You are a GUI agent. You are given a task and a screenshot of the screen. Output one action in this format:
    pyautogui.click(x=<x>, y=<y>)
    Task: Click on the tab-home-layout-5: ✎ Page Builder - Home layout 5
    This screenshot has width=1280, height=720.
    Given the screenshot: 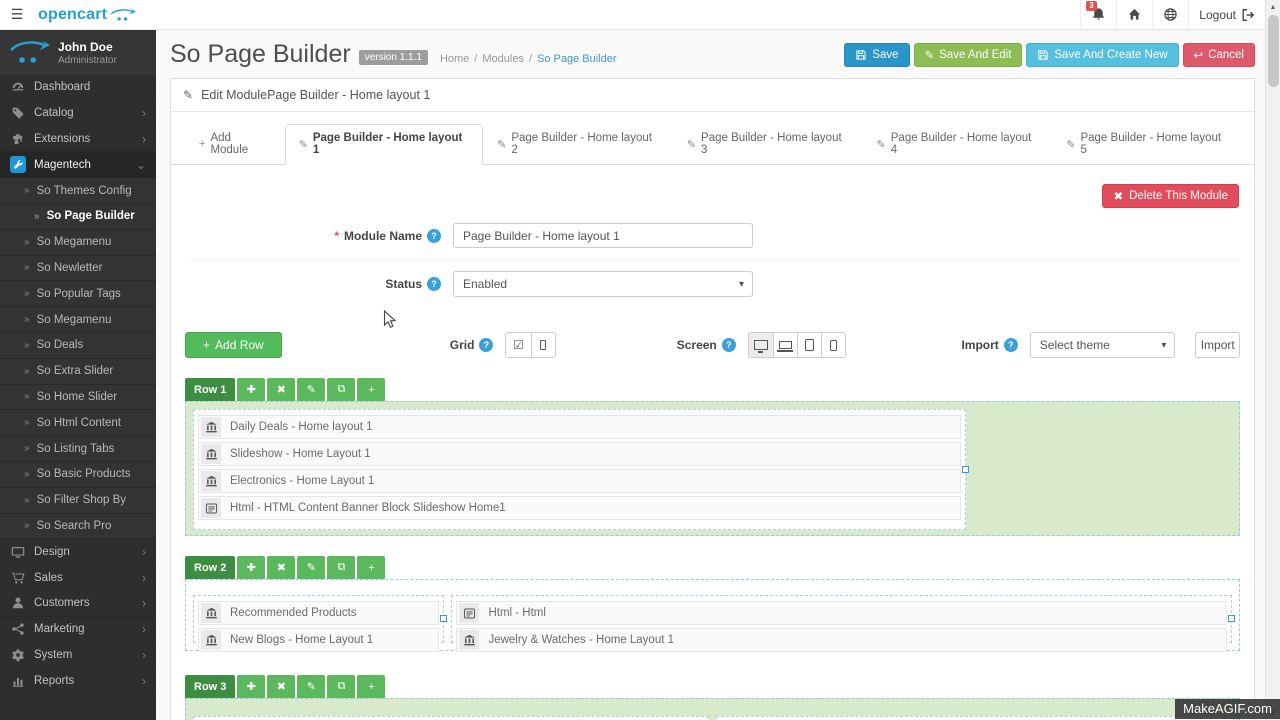 What is the action you would take?
    pyautogui.click(x=1144, y=144)
    